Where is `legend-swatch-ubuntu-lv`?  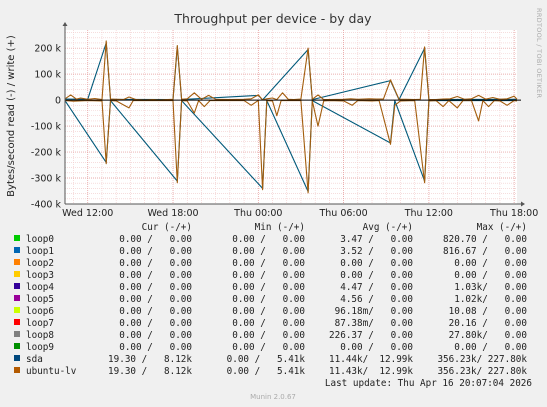 legend-swatch-ubuntu-lv is located at coordinates (17, 370).